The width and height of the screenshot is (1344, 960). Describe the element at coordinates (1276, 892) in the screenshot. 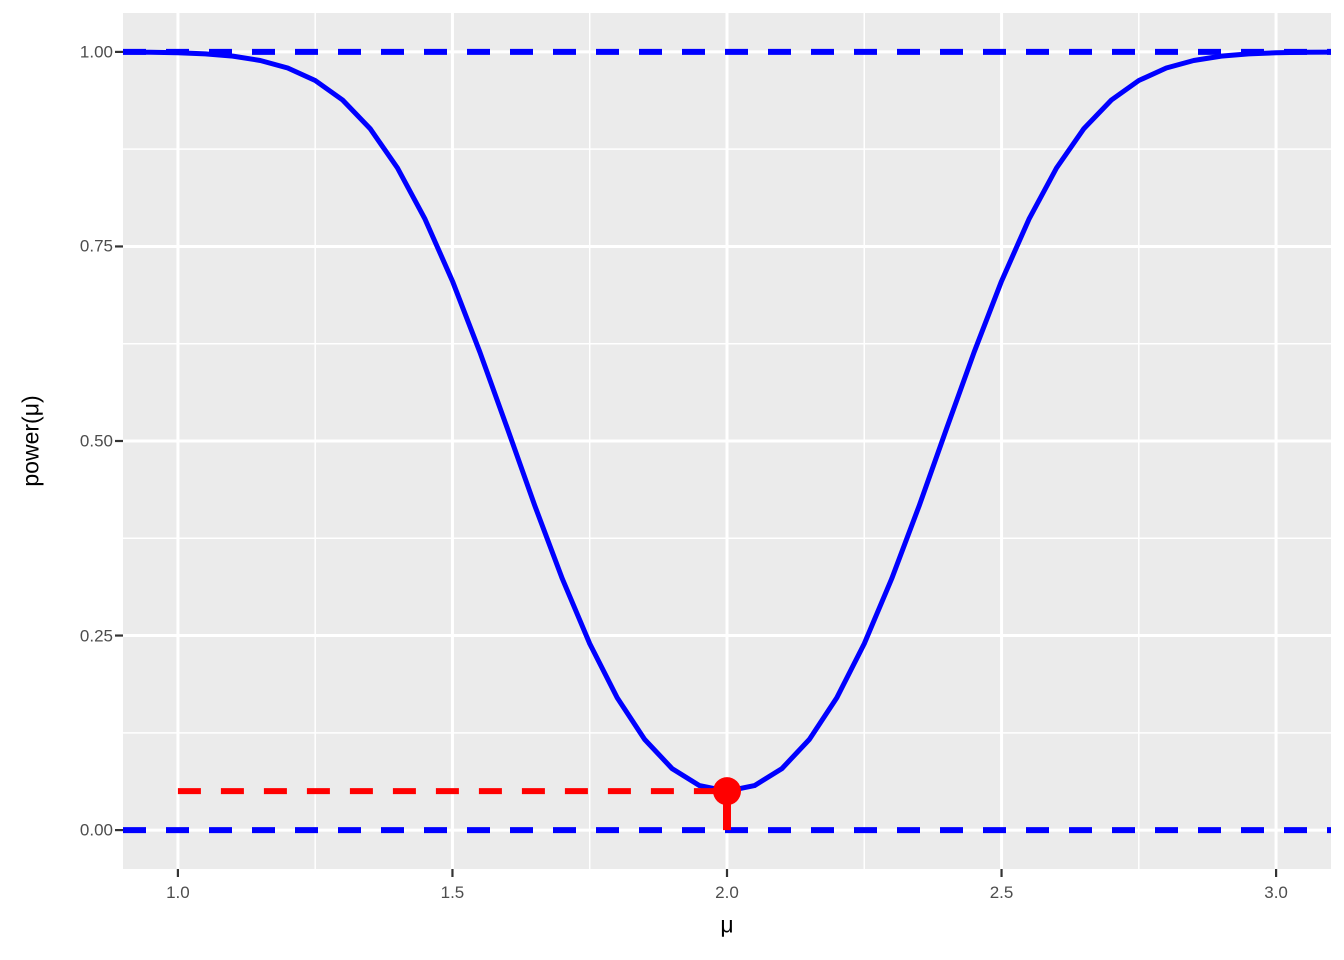

I see `x-tick-label: 3.0` at that location.